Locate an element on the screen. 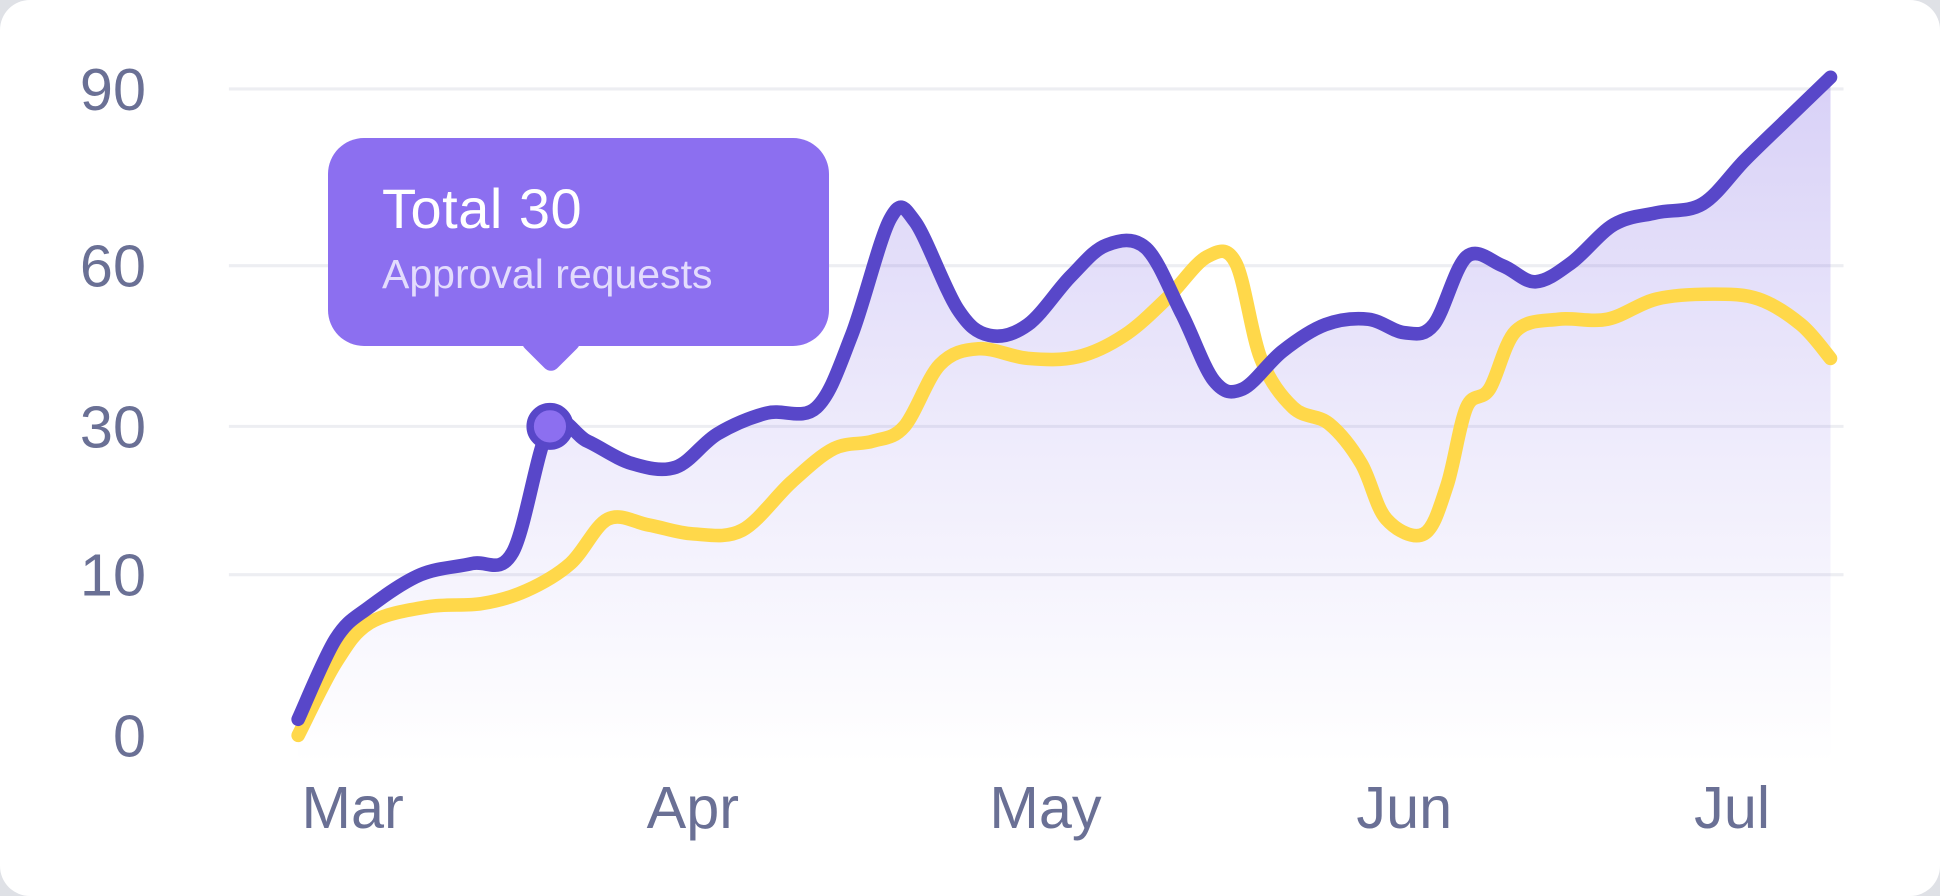 This screenshot has height=896, width=1940. y-axis-label: 60 is located at coordinates (113, 266).